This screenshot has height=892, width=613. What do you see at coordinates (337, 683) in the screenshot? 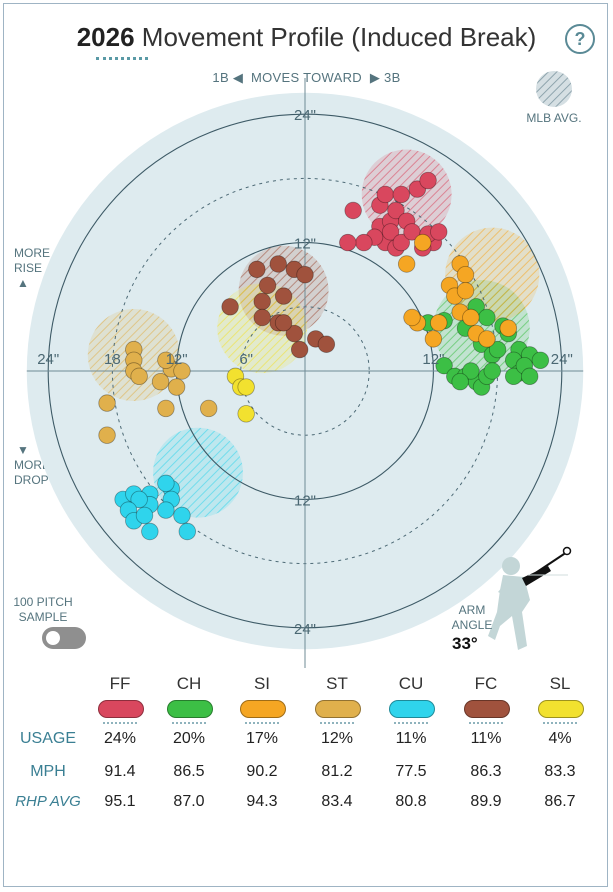
I see `pitch-code-st: ST` at bounding box center [337, 683].